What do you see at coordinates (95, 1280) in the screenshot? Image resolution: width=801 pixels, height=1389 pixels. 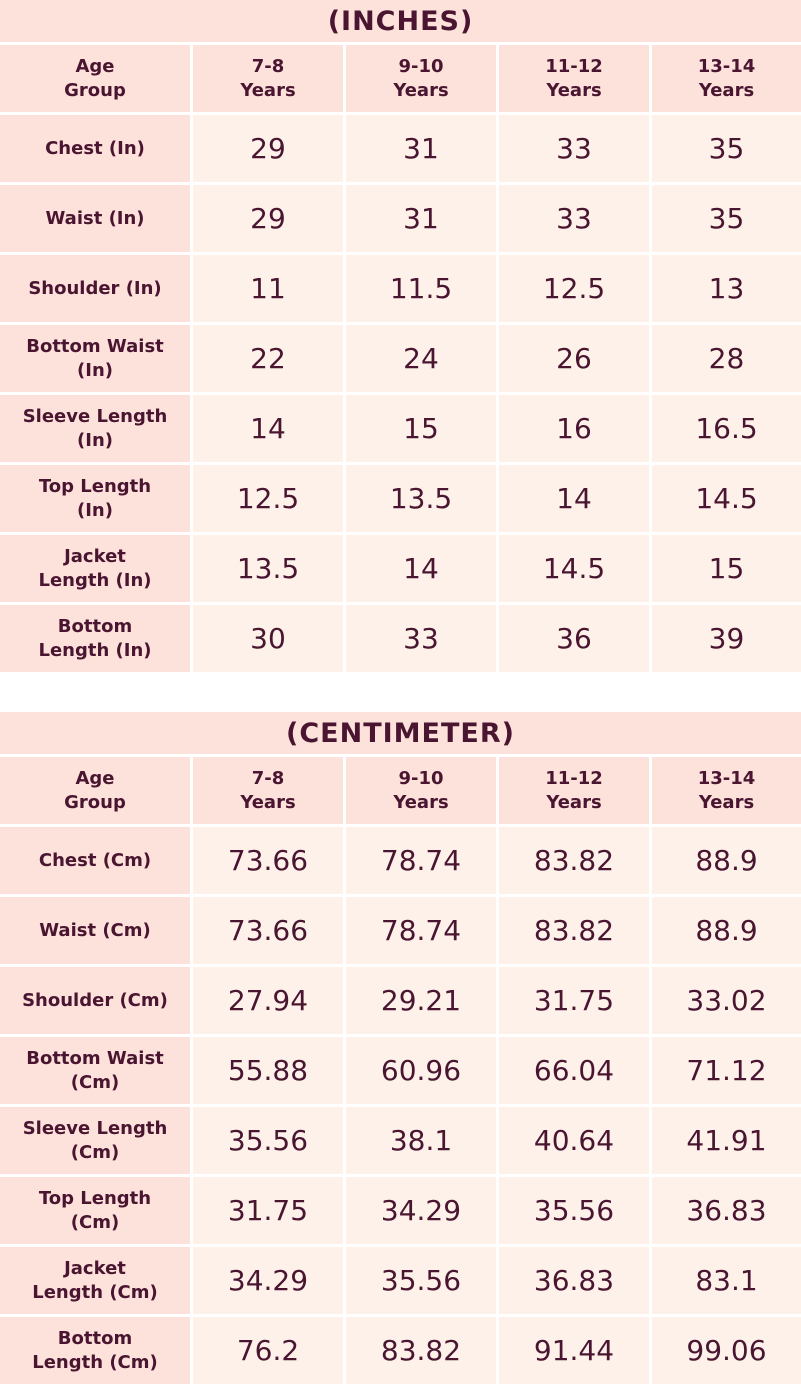 I see `row-label: Jacket Length (Cm)` at bounding box center [95, 1280].